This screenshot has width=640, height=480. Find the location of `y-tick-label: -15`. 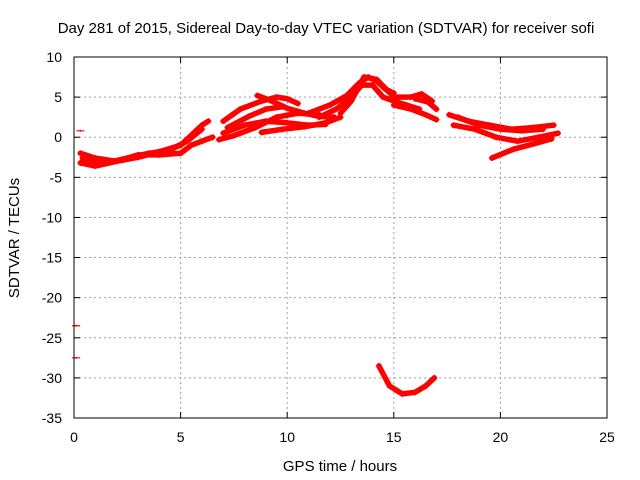

y-tick-label: -15 is located at coordinates (52, 258).